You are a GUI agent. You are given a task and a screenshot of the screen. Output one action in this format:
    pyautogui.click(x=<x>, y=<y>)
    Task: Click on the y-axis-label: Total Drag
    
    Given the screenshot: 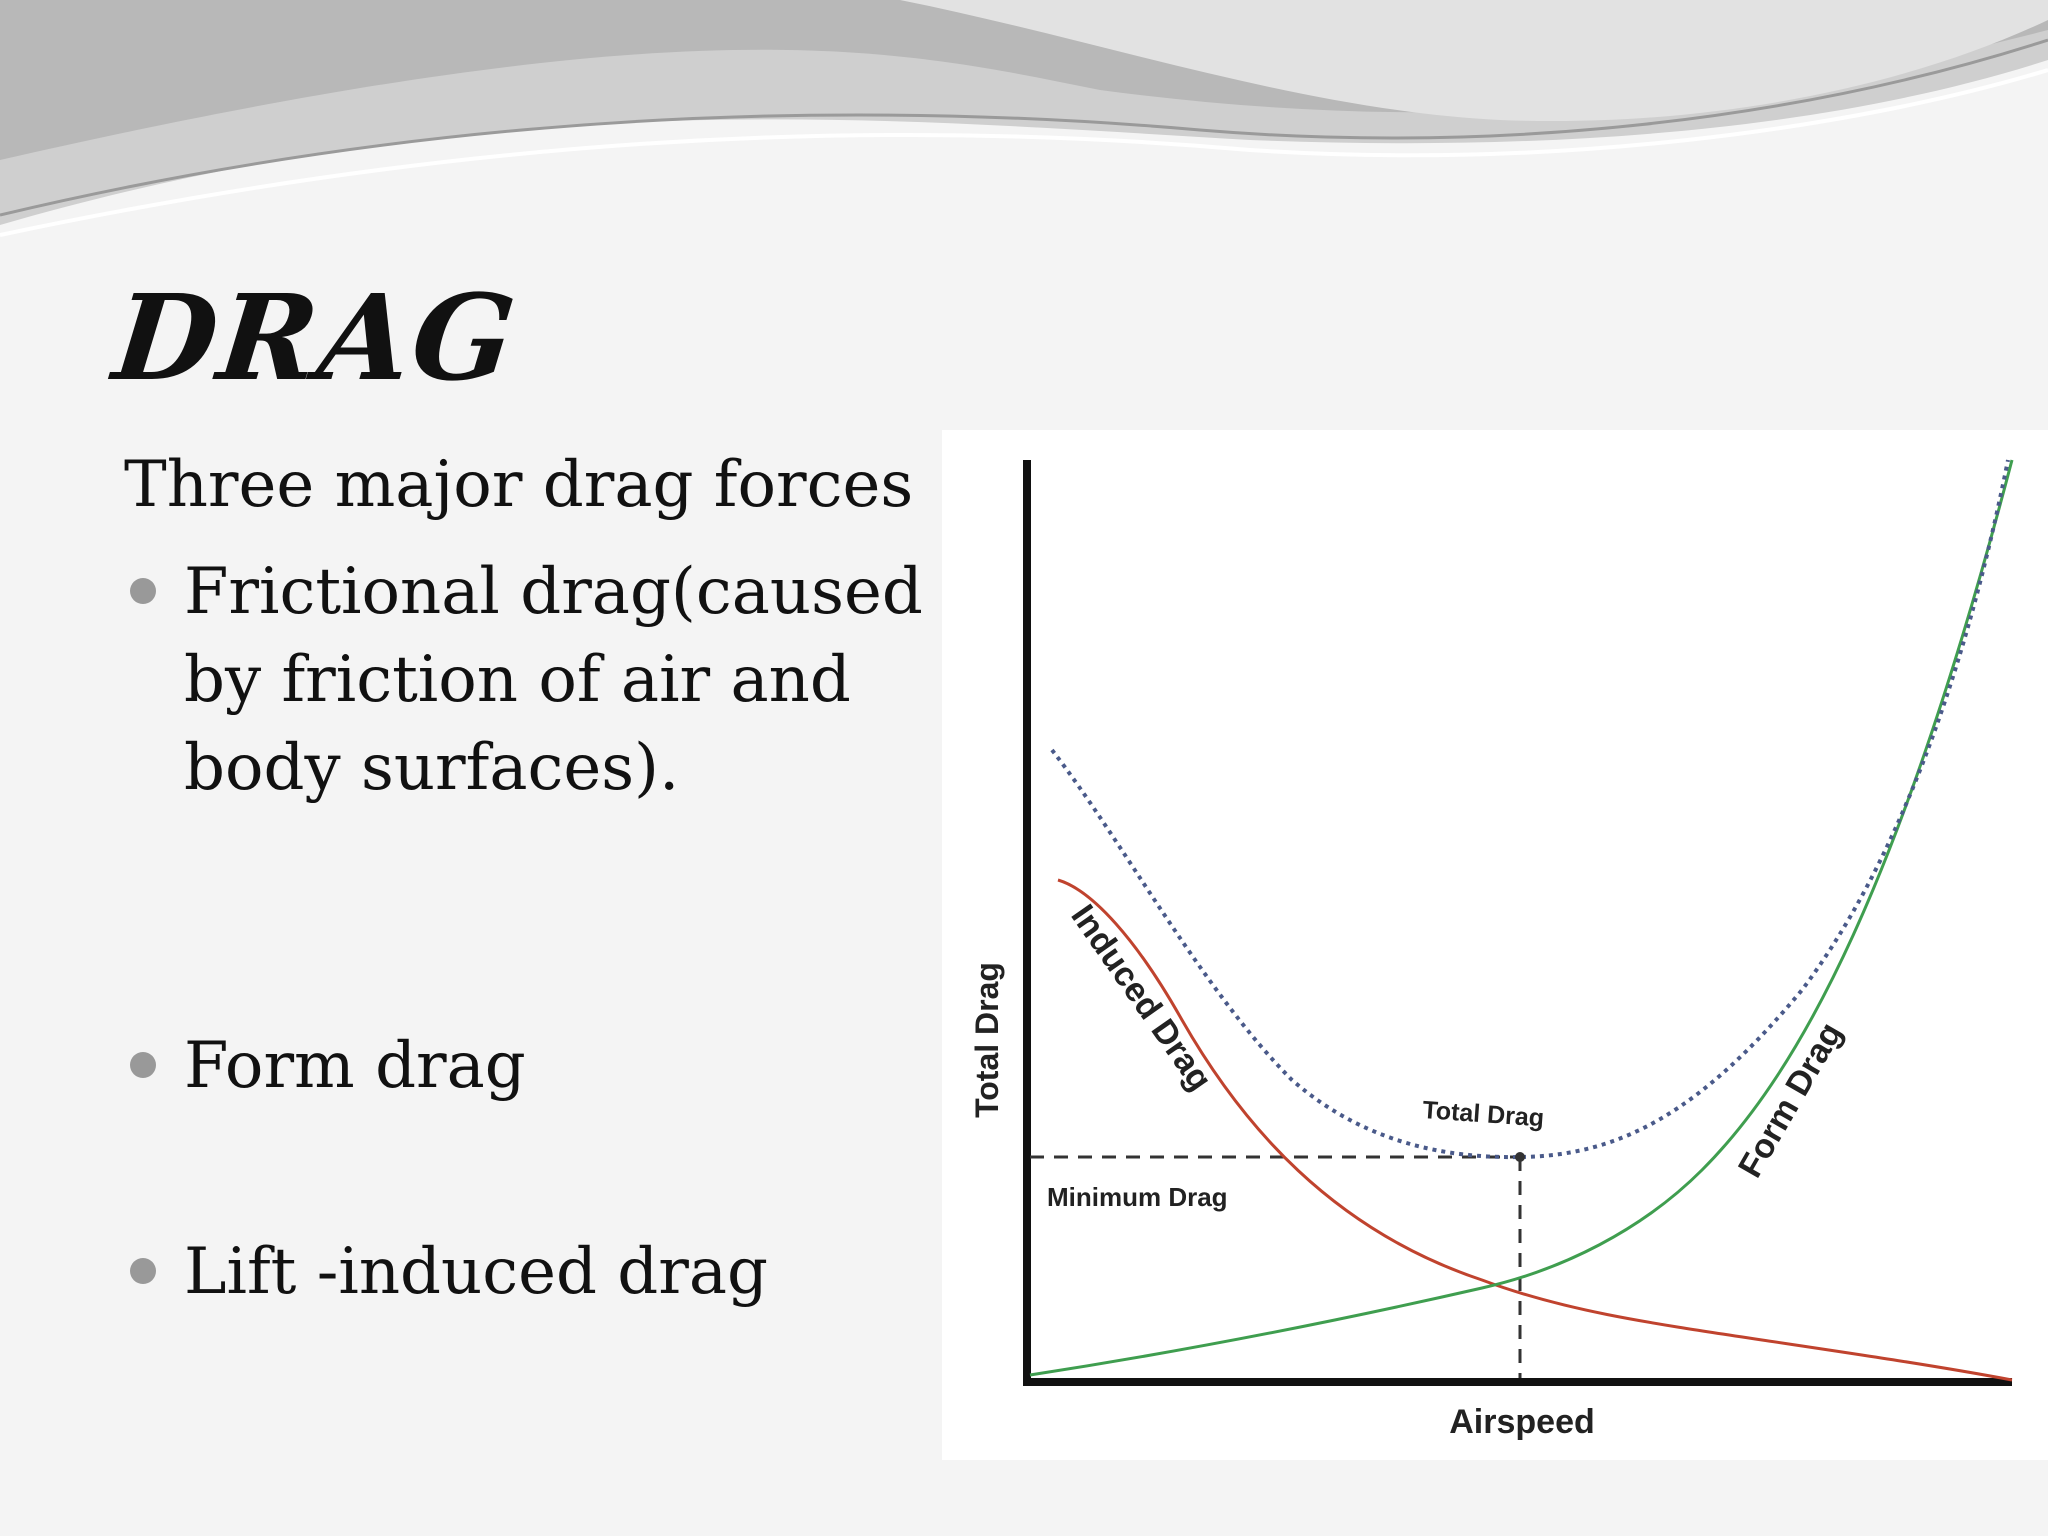 What is the action you would take?
    pyautogui.click(x=987, y=1040)
    